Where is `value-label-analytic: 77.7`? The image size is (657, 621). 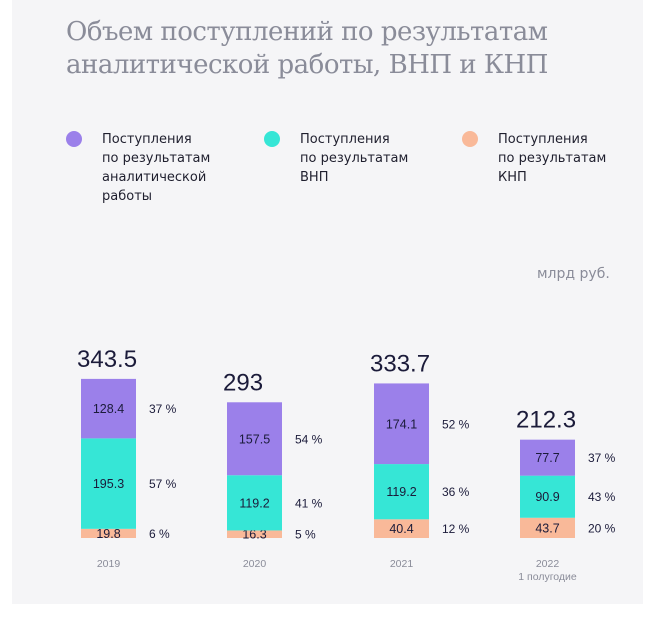
value-label-analytic: 77.7 is located at coordinates (547, 458).